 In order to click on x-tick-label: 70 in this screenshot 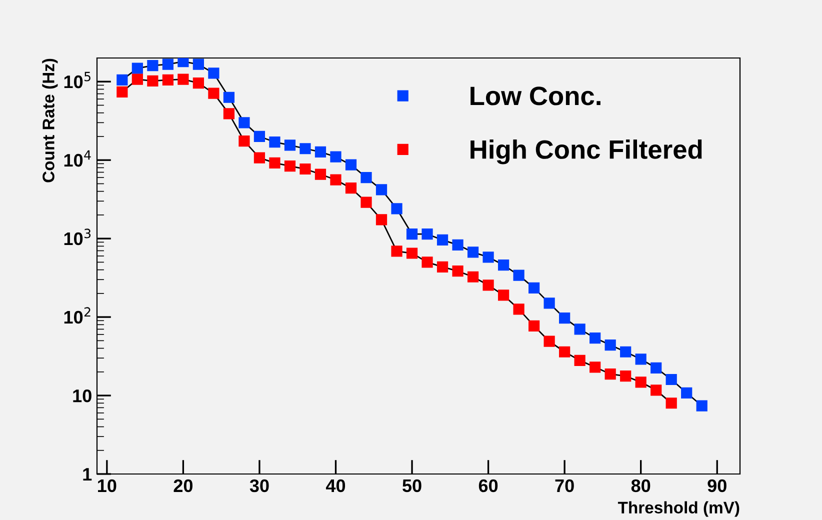, I will do `click(564, 485)`.